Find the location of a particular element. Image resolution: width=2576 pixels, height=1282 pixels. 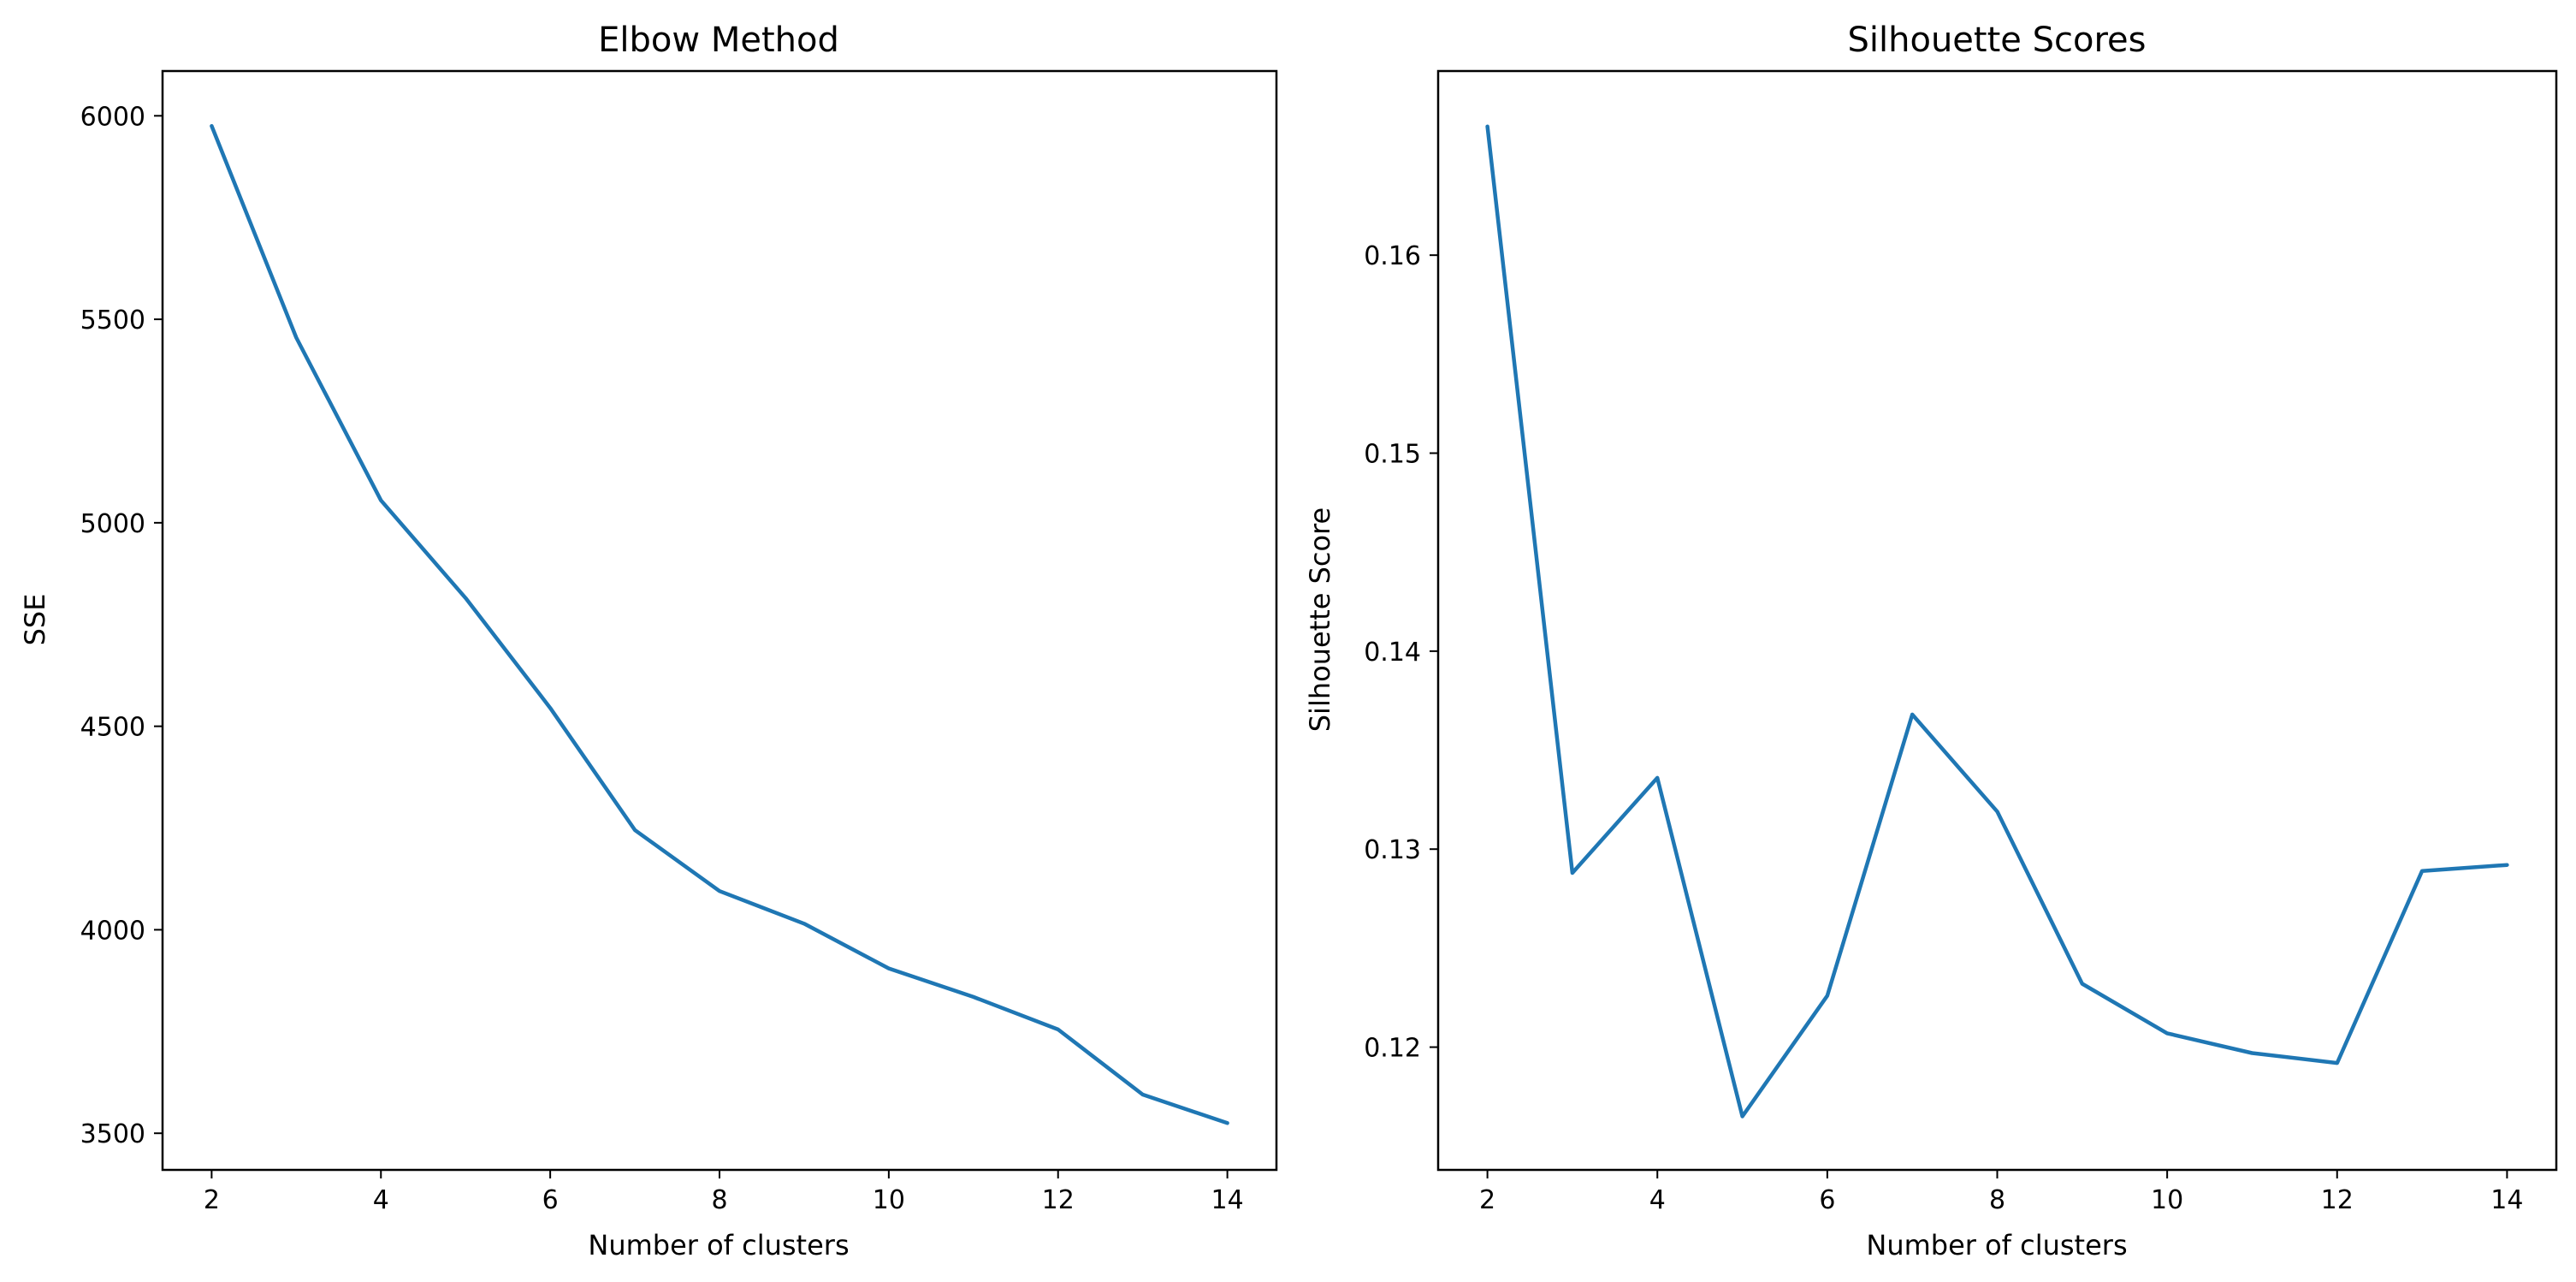

y-tick-label: 4500 is located at coordinates (112, 728).